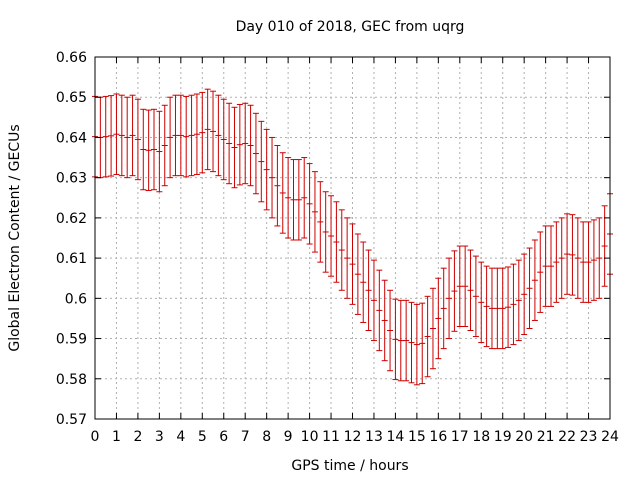  What do you see at coordinates (524, 437) in the screenshot?
I see `x-tick-label: 20` at bounding box center [524, 437].